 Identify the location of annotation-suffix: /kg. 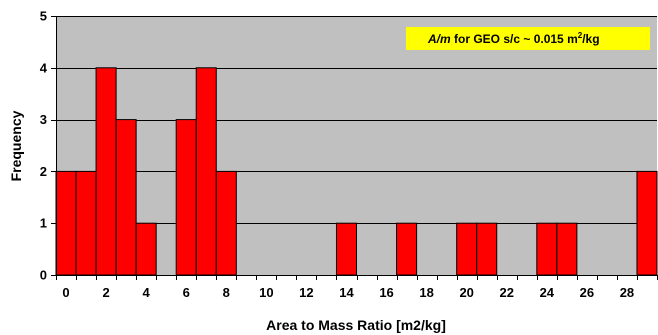
(590, 39).